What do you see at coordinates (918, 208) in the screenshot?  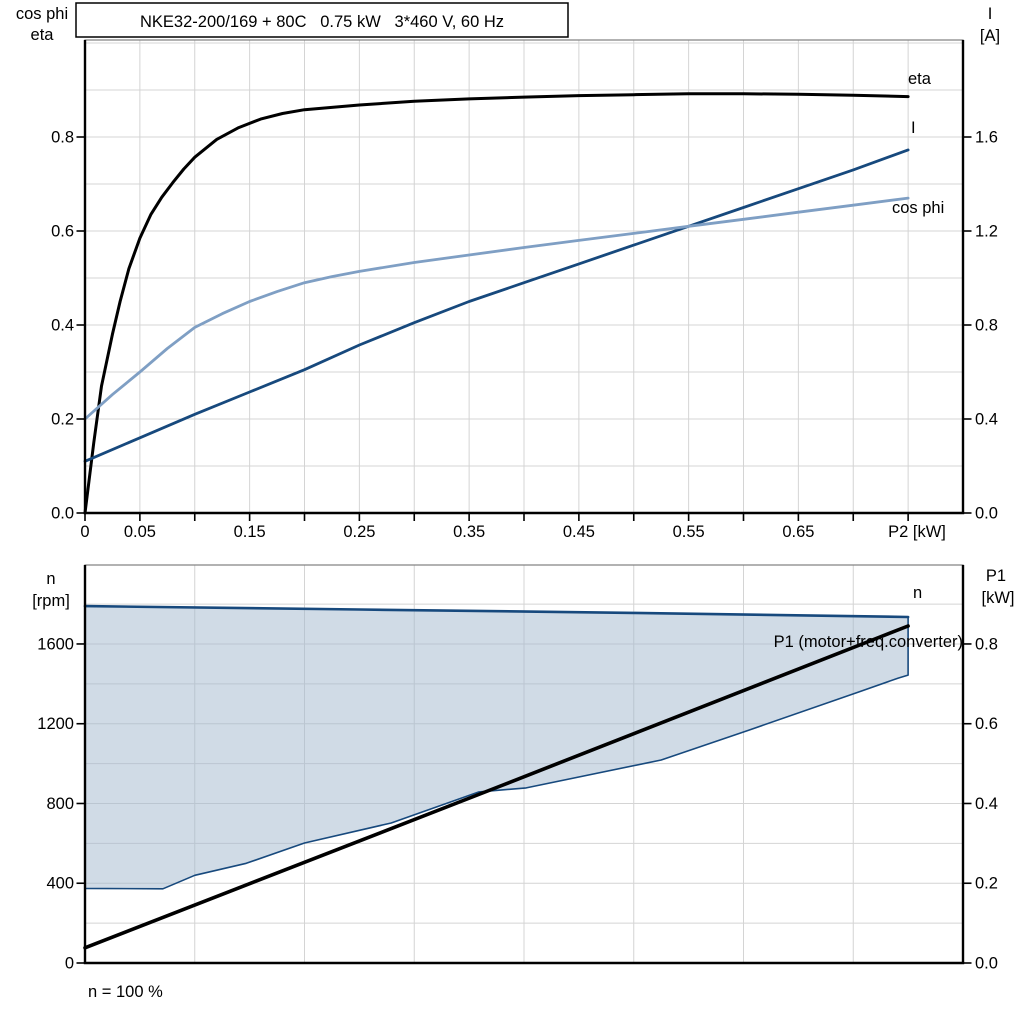 I see `cos-phi-label: cos phi` at bounding box center [918, 208].